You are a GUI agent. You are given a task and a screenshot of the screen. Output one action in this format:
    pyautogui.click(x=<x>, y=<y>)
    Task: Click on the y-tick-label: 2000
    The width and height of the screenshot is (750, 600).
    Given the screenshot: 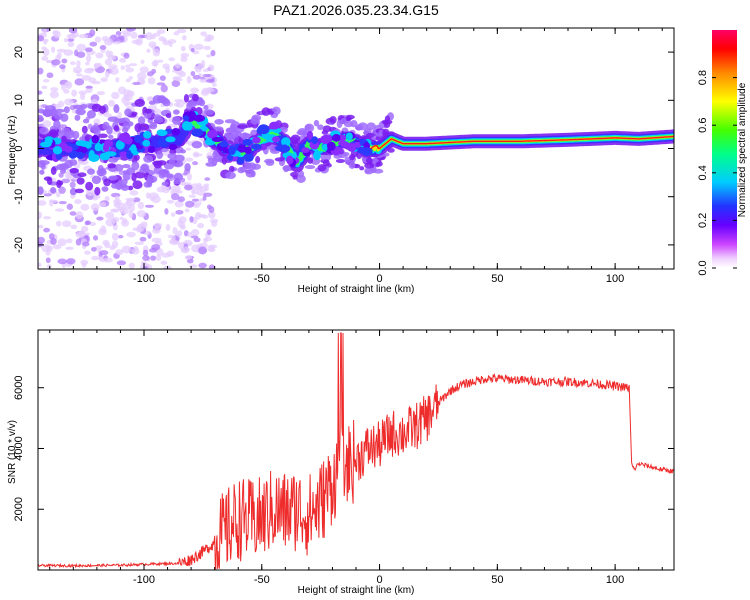 What is the action you would take?
    pyautogui.click(x=19, y=509)
    